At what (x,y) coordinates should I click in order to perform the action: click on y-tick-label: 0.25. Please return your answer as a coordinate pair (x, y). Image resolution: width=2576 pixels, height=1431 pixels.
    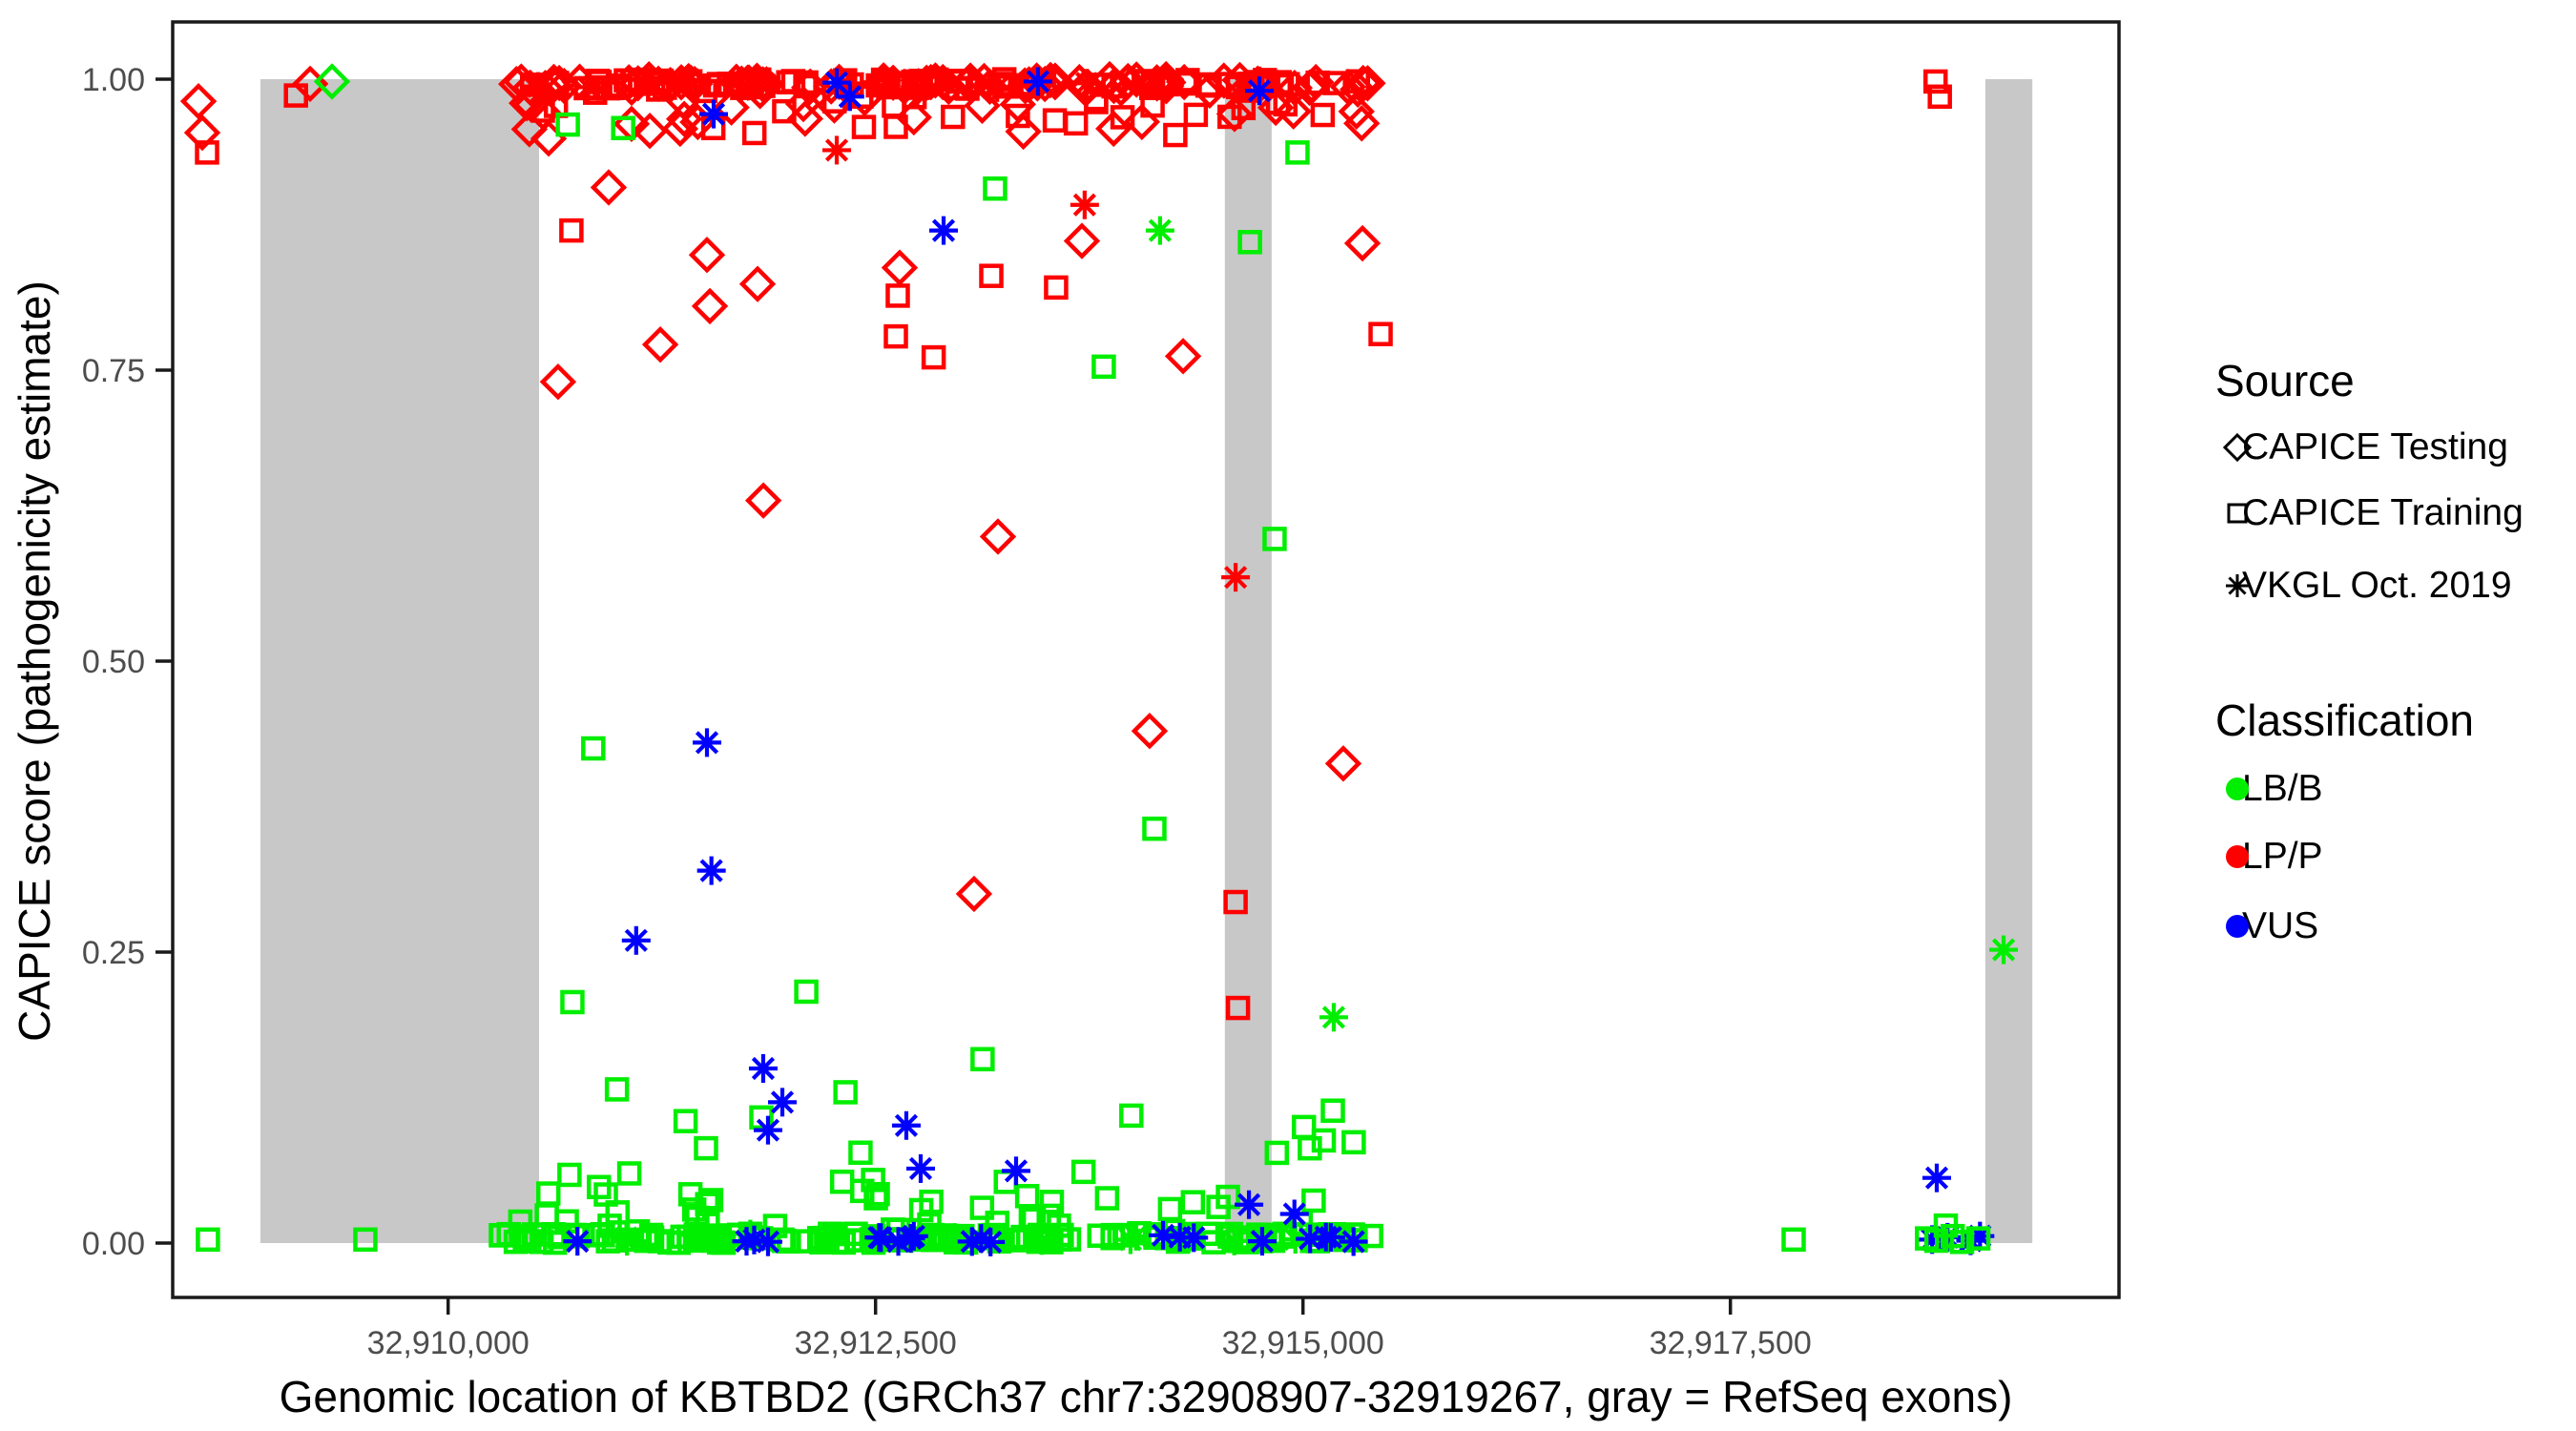
    Looking at the image, I should click on (113, 953).